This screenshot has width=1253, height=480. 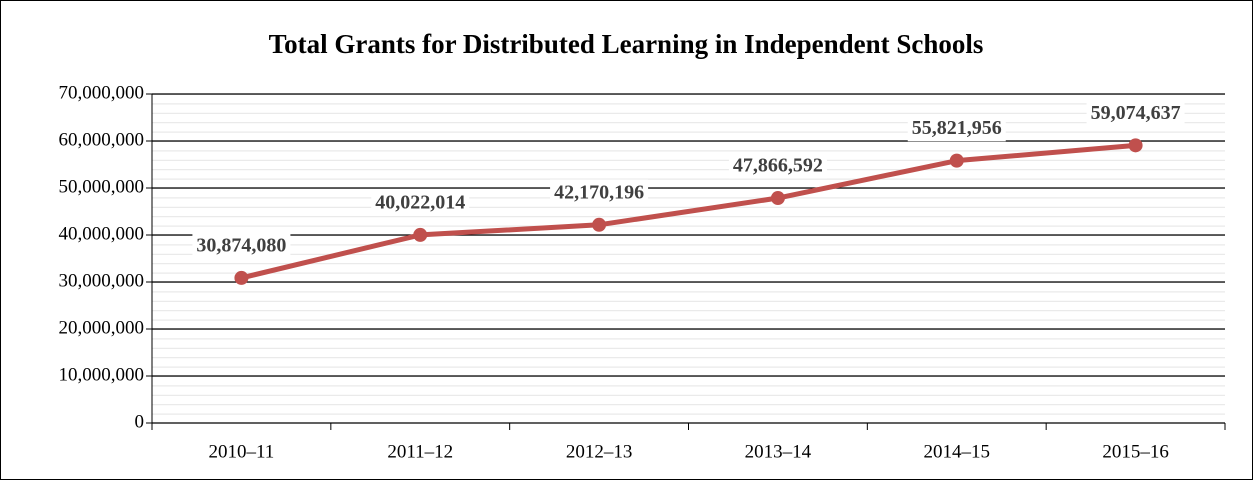 I want to click on x-tick-label: 2014–15, so click(x=957, y=451).